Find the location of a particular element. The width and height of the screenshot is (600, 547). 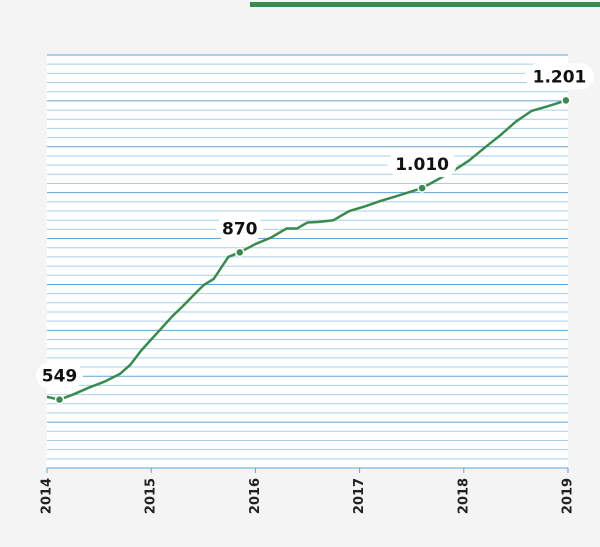

data-label: 549 is located at coordinates (60, 377).